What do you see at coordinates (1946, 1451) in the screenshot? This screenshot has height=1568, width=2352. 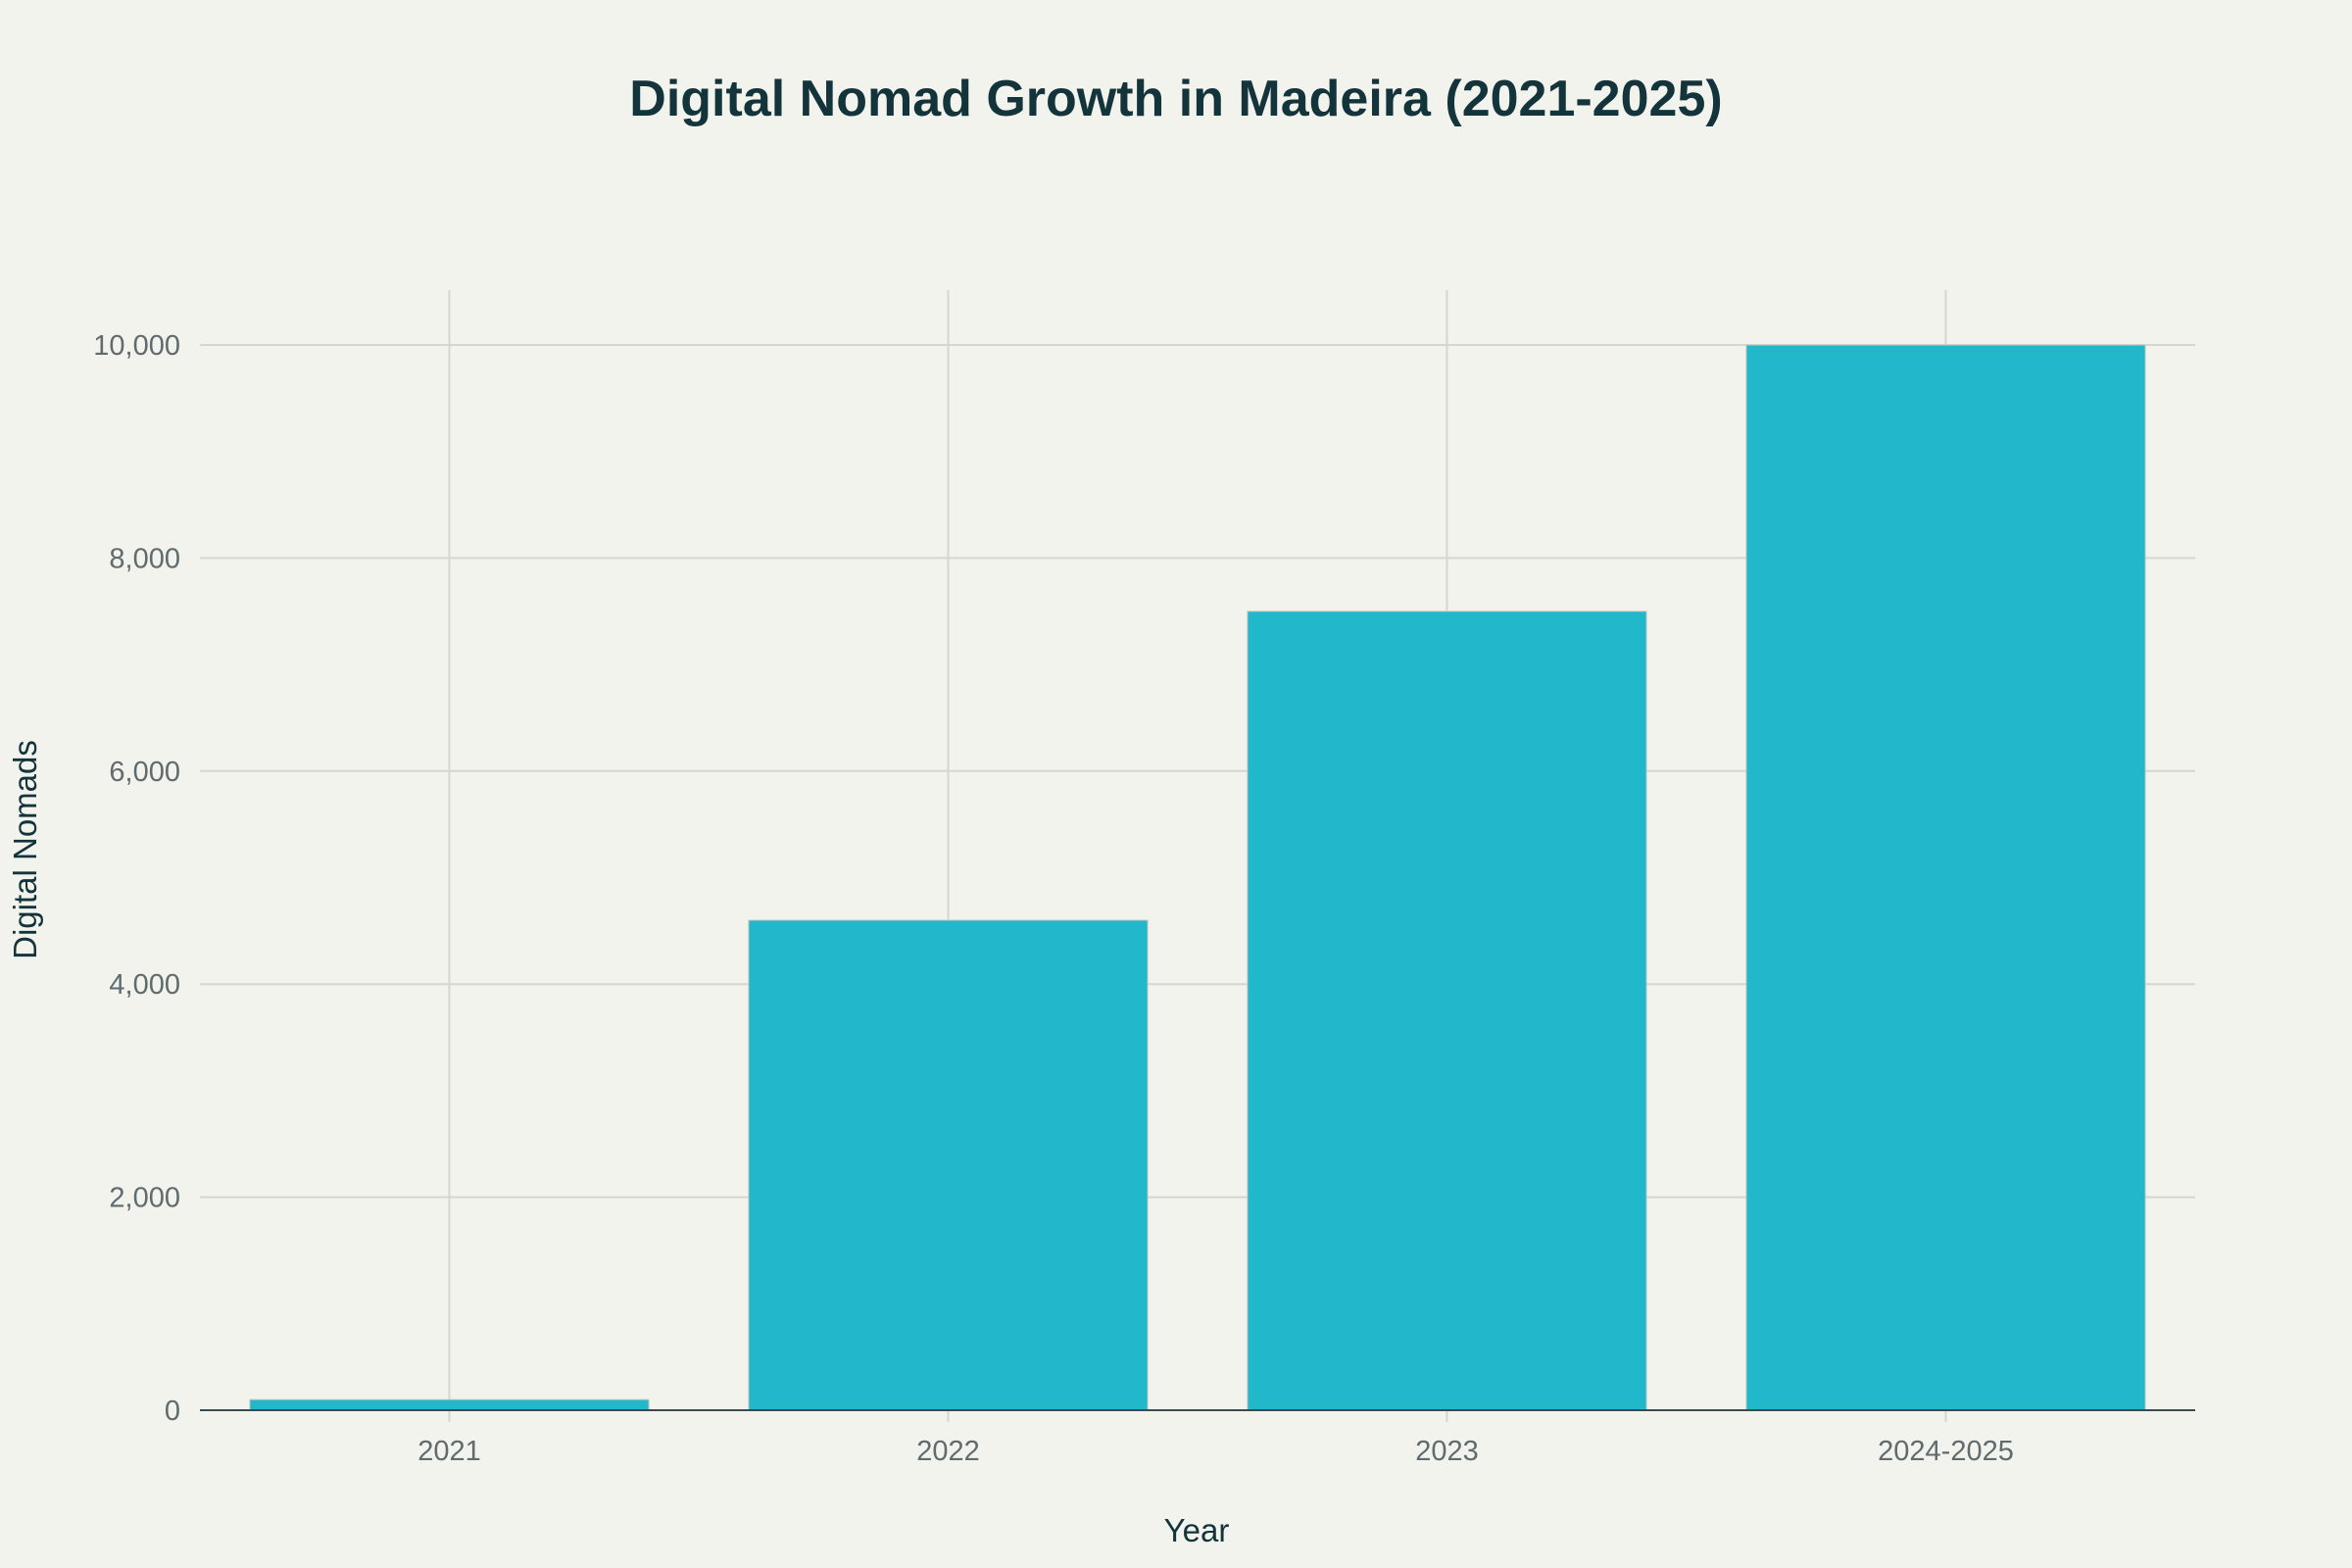 I see `x-tick-label: 2024-2025` at bounding box center [1946, 1451].